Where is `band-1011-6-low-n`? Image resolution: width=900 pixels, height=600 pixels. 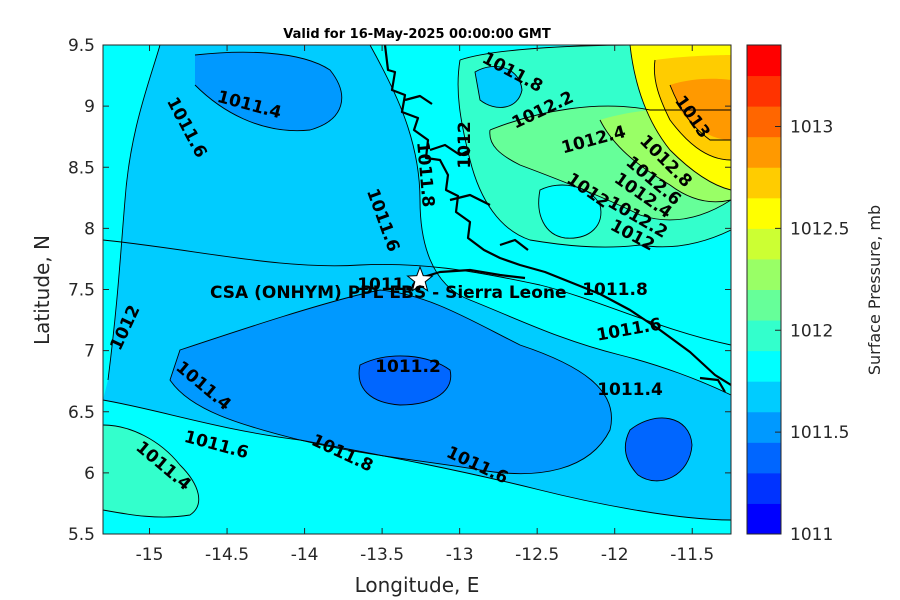
band-1011-6-low-n is located at coordinates (498, 87).